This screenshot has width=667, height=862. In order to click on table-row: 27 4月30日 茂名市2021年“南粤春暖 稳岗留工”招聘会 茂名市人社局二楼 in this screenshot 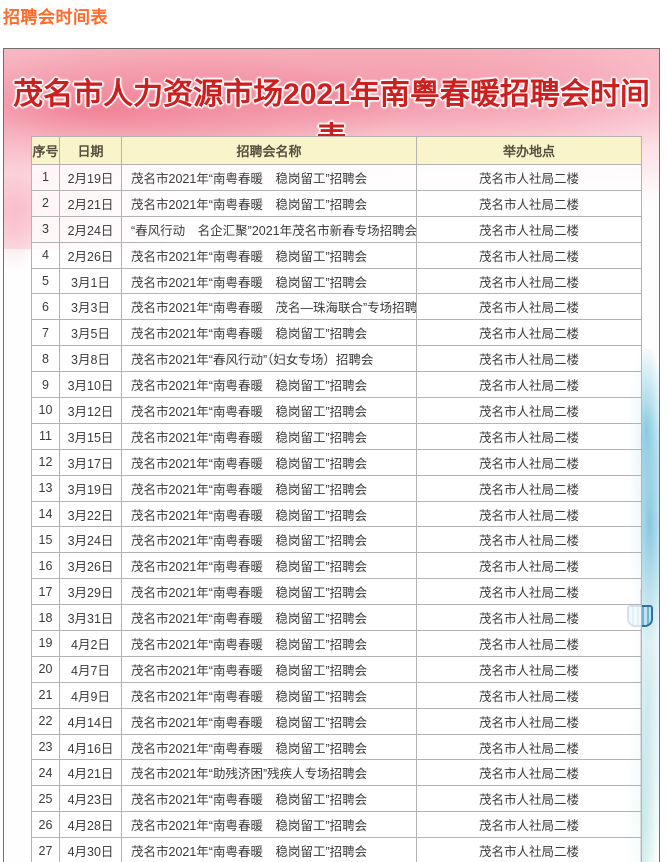, I will do `click(336, 849)`.